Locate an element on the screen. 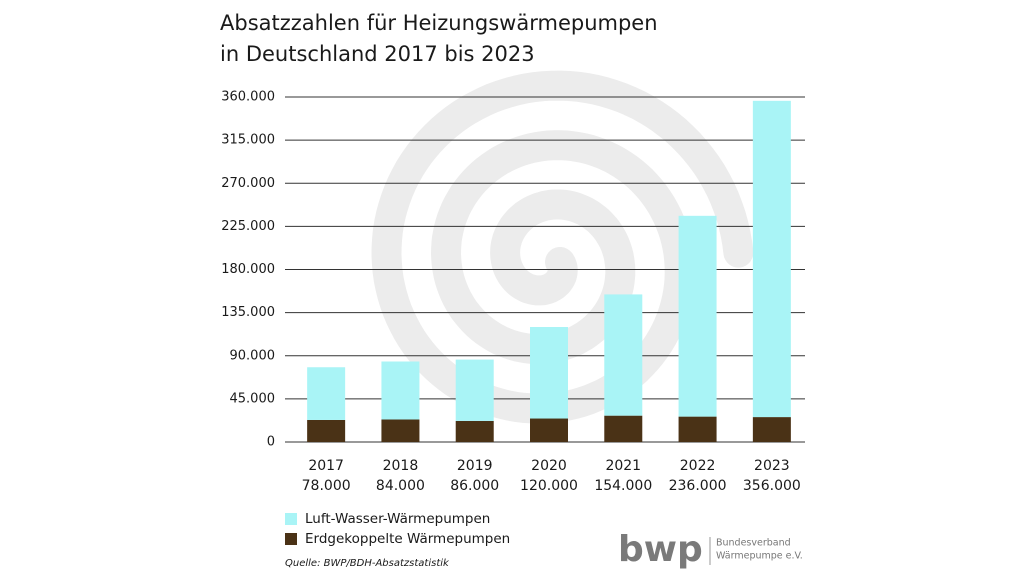 The width and height of the screenshot is (1024, 576). x-tick-label: 2022 is located at coordinates (698, 466).